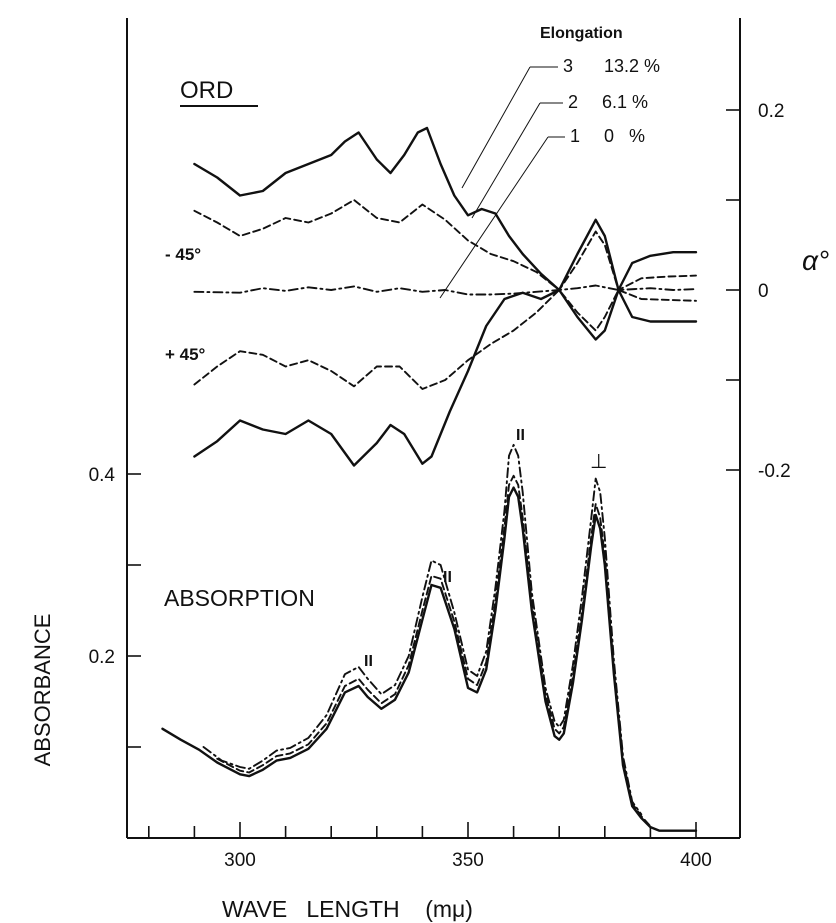 The image size is (836, 923). What do you see at coordinates (549, 177) in the screenshot?
I see `legend: 3 13.2 % 2 6.1 % 1 0 %` at bounding box center [549, 177].